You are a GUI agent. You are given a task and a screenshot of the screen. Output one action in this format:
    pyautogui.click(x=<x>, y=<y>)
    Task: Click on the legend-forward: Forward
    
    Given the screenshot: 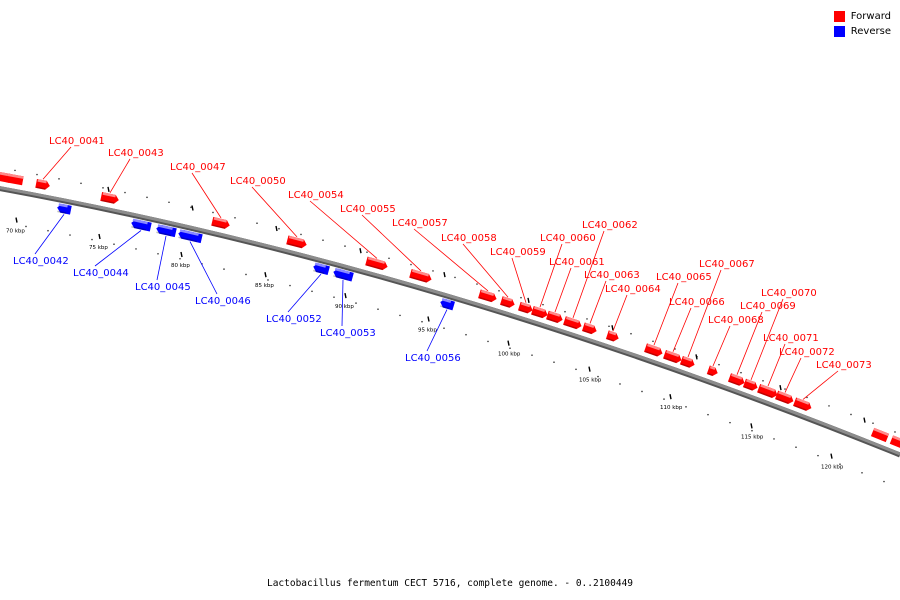 What is the action you would take?
    pyautogui.click(x=862, y=16)
    